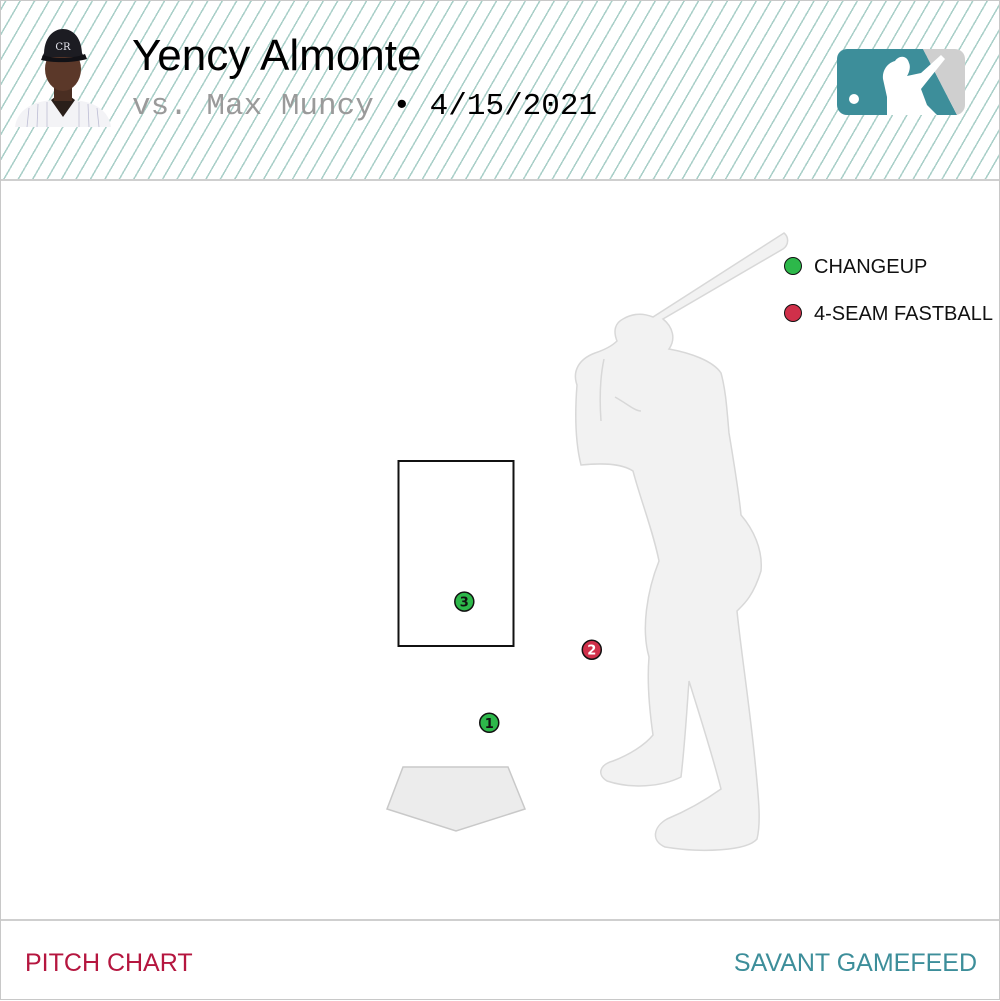  I want to click on home-plate-icon, so click(456, 799).